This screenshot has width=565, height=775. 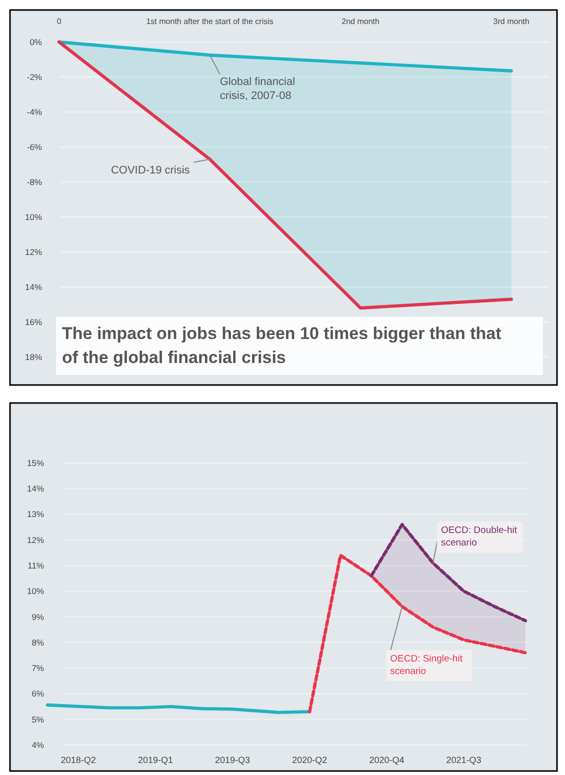 What do you see at coordinates (34, 77) in the screenshot?
I see `y-tick-label: -2%` at bounding box center [34, 77].